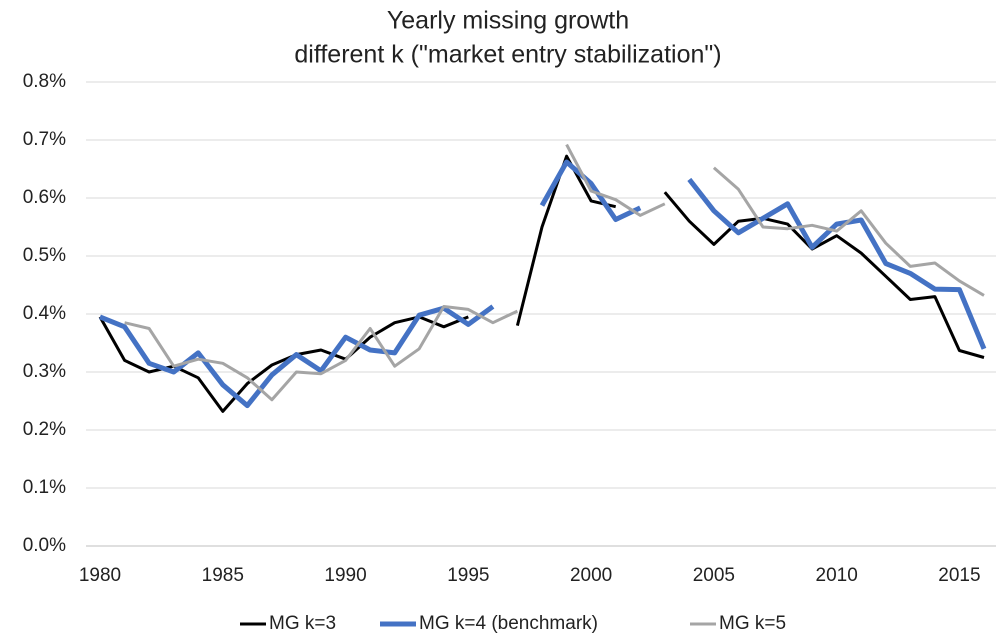 This screenshot has height=638, width=1004. Describe the element at coordinates (44, 81) in the screenshot. I see `y-tick-label: 0.8%` at that location.